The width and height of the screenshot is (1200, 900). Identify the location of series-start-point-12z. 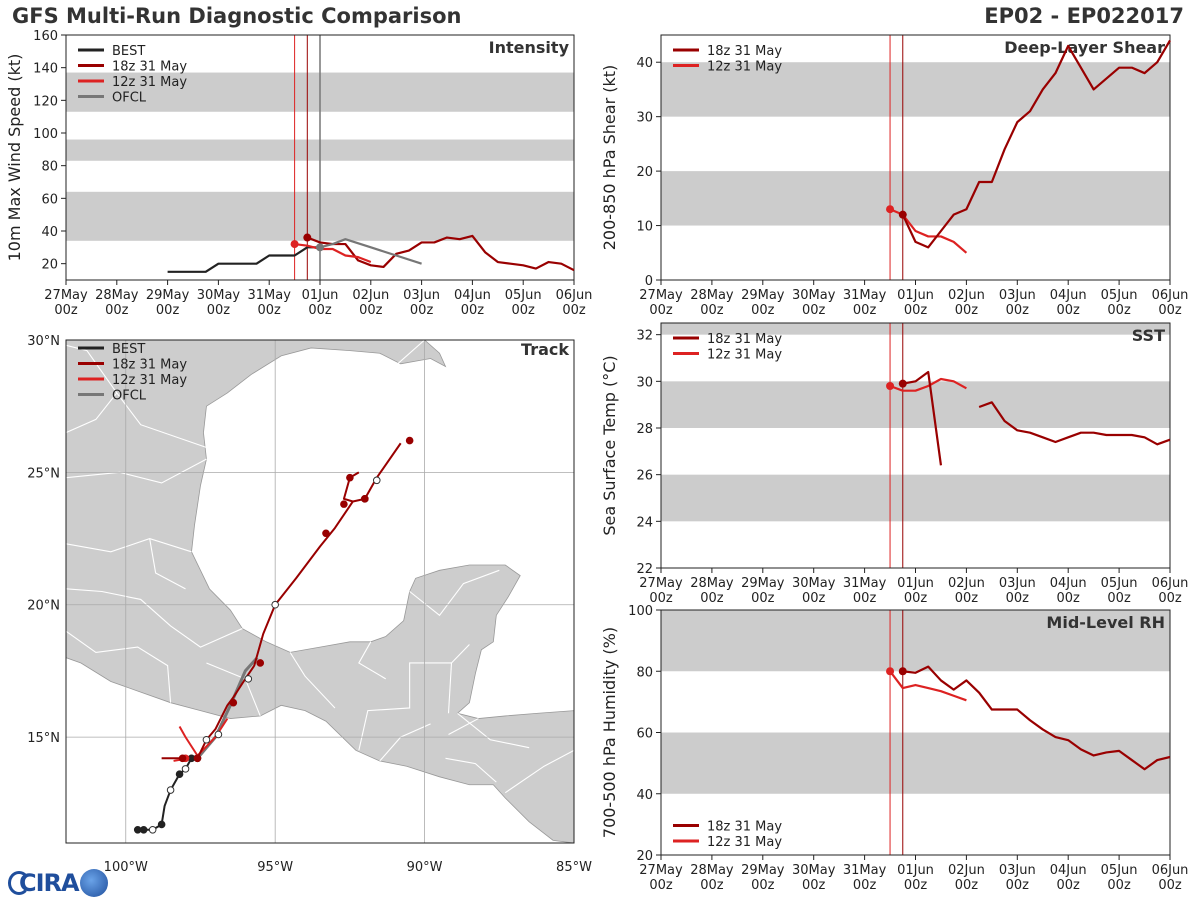
(890, 209).